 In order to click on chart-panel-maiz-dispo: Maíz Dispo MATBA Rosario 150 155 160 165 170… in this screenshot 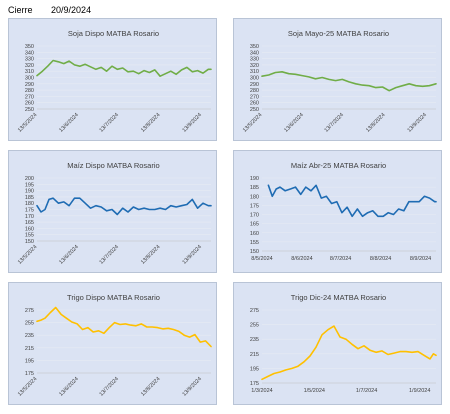, I will do `click(112, 211)`.